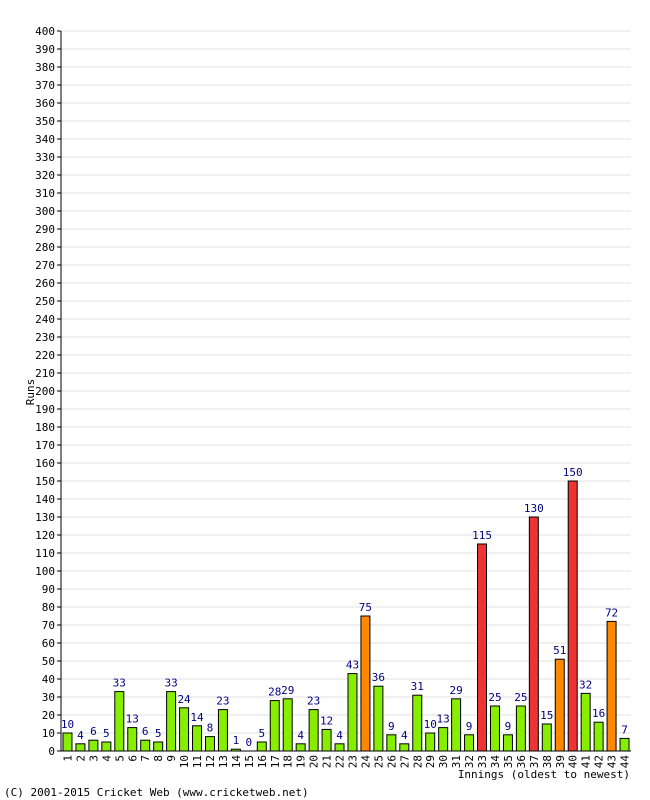 The width and height of the screenshot is (650, 800). What do you see at coordinates (249, 742) in the screenshot?
I see `data-label: 0` at bounding box center [249, 742].